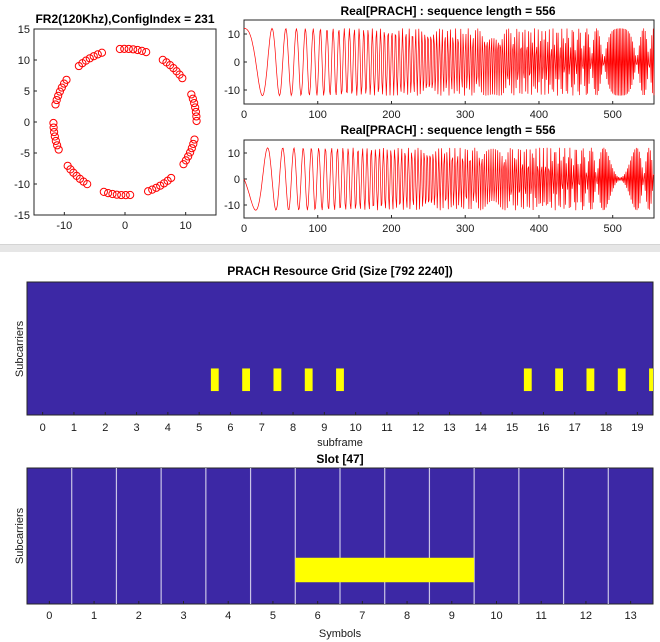  I want to click on line2-title: Real[PRACH] : sequence length = 556, so click(447, 130).